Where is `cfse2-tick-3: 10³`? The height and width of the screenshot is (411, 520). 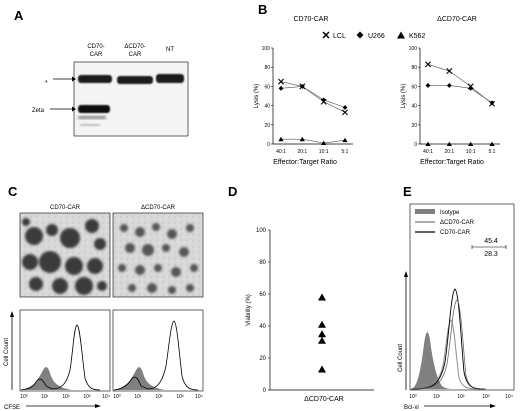
cfse2-tick-3: 10³ is located at coordinates (180, 397).